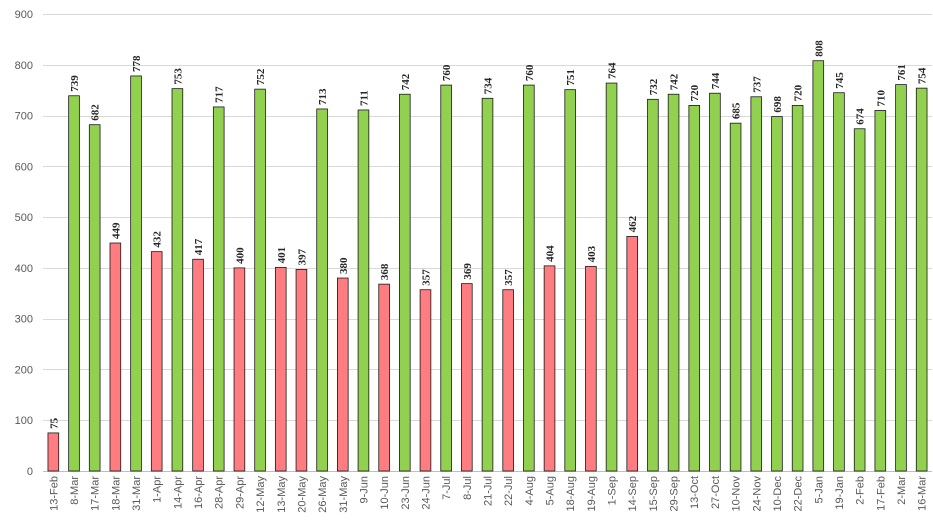 The width and height of the screenshot is (933, 521). Describe the element at coordinates (551, 253) in the screenshot. I see `data-label: 404` at that location.